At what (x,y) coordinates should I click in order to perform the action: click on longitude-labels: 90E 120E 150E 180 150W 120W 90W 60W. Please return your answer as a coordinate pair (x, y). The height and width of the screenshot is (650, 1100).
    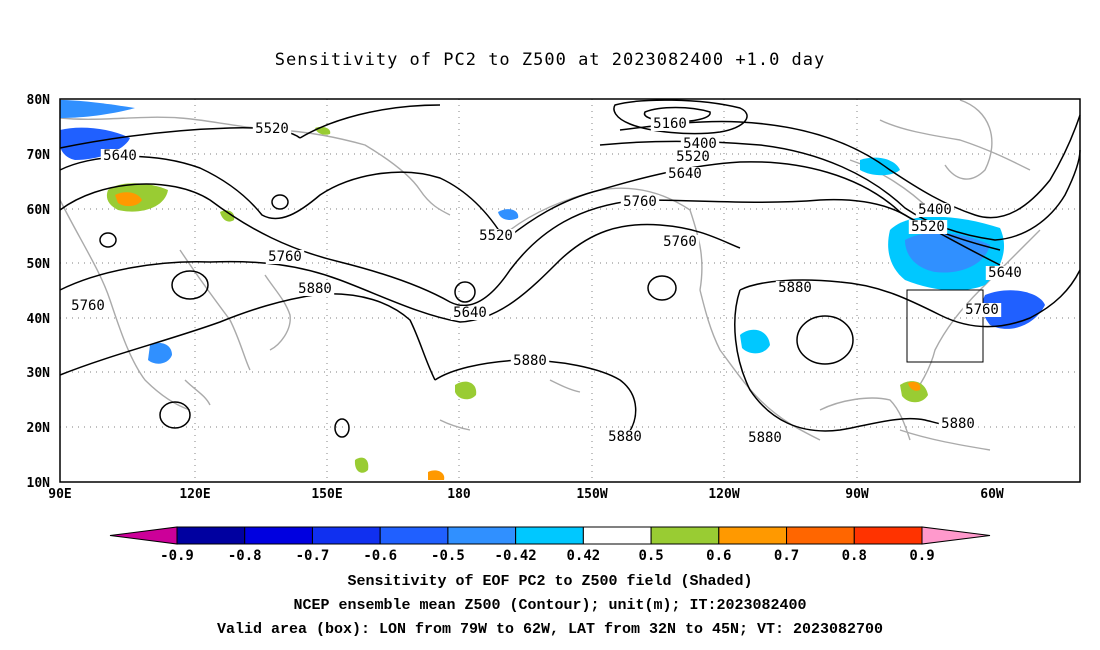
    Looking at the image, I should click on (526, 494).